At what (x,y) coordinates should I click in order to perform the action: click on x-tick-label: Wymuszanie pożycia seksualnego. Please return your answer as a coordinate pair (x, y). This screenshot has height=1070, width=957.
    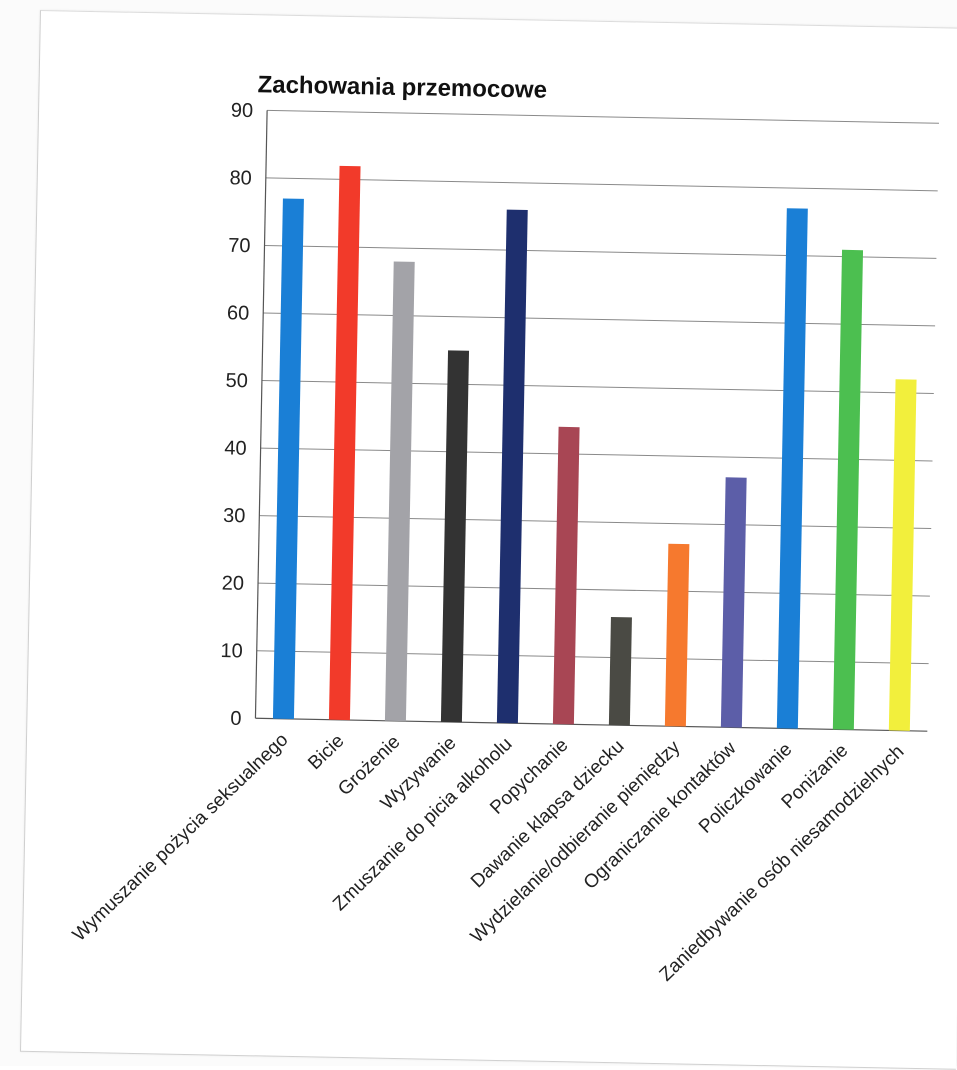
    Looking at the image, I should click on (181, 837).